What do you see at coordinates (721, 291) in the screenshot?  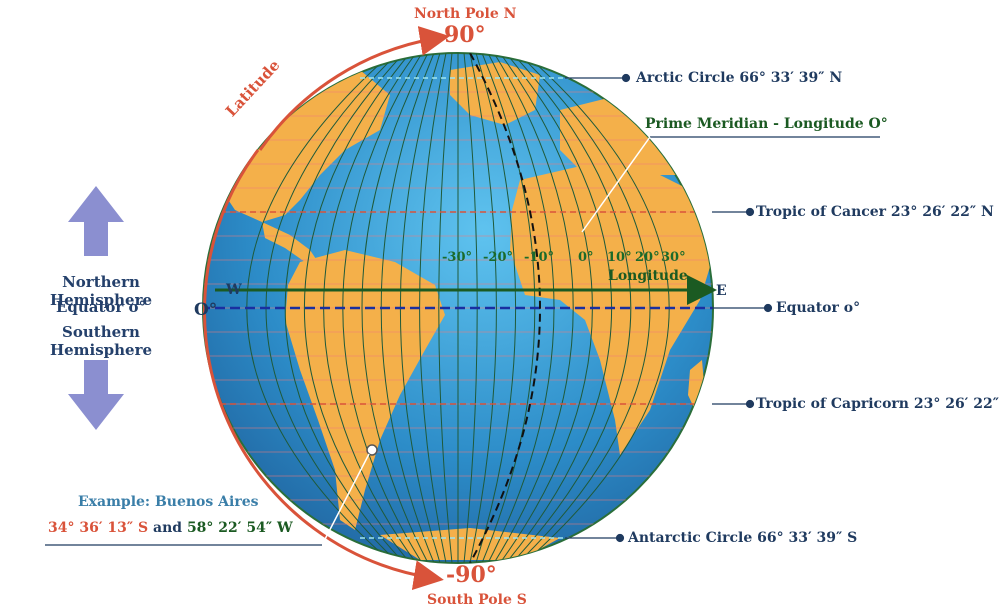 I see `east-label: E` at bounding box center [721, 291].